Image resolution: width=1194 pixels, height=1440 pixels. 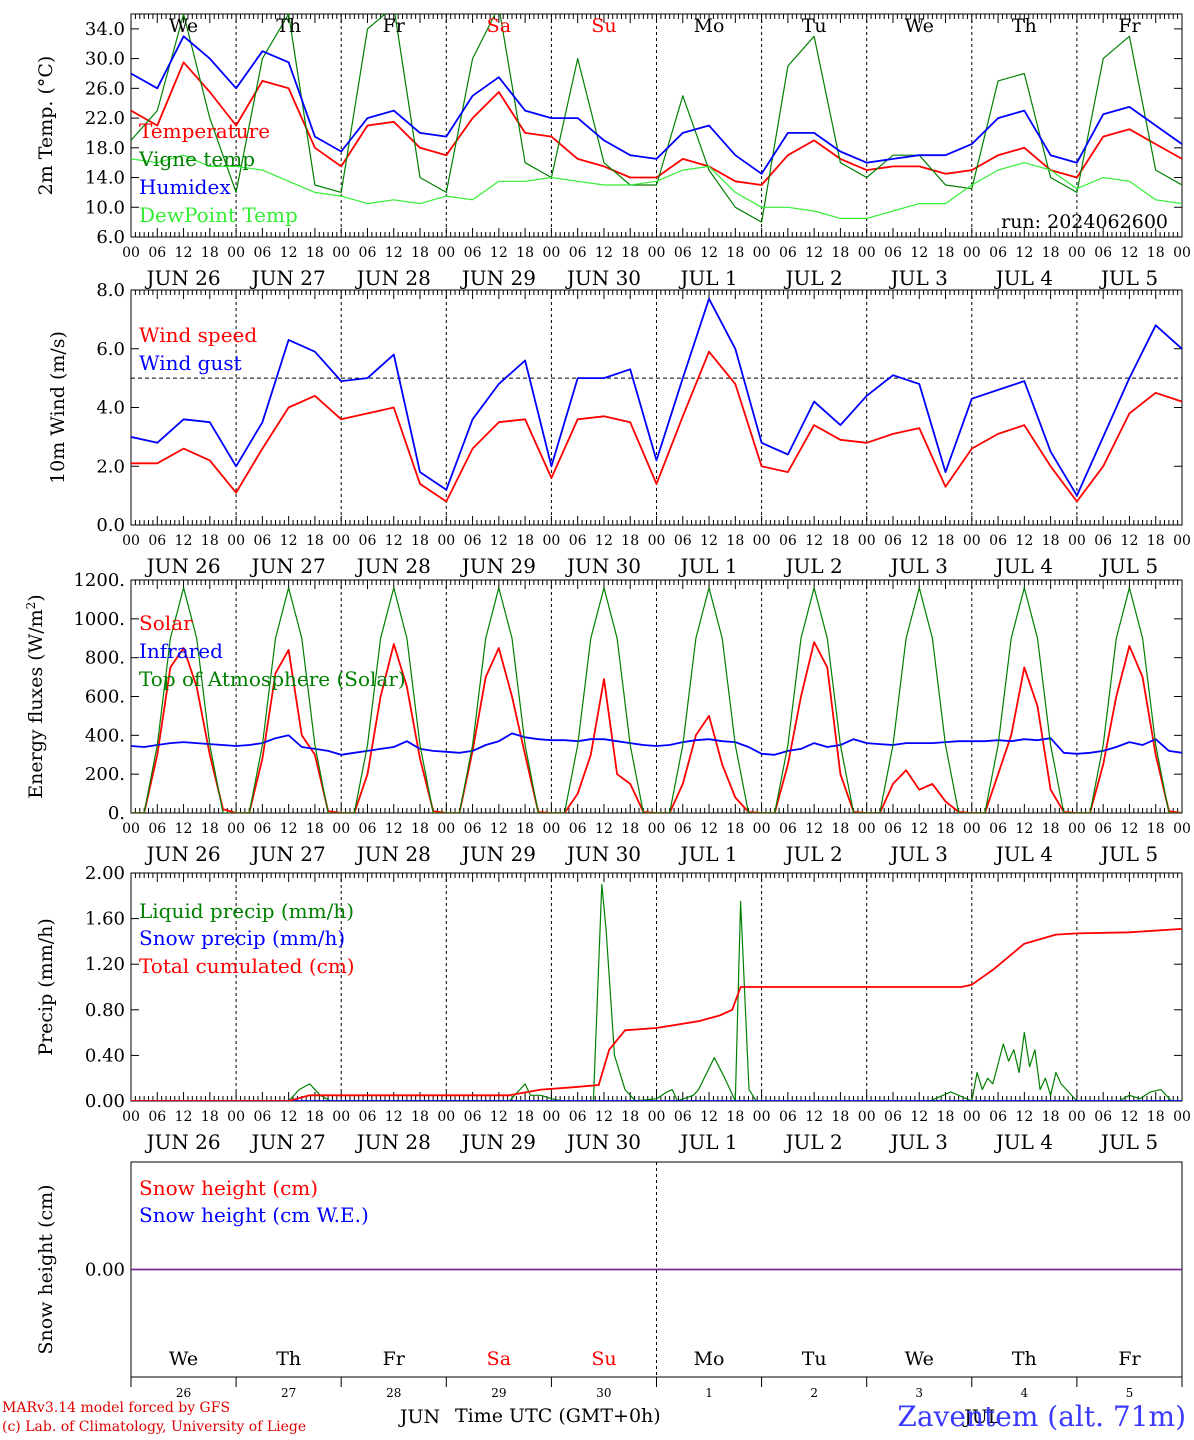 I want to click on day-number-label: 27, so click(x=288, y=1393).